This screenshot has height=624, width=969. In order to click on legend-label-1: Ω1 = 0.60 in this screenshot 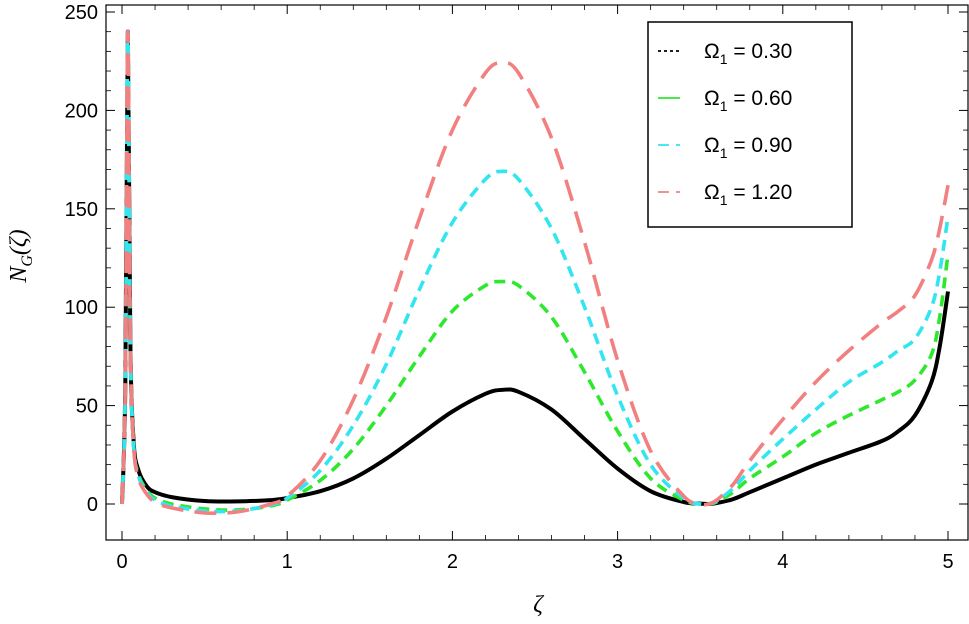, I will do `click(748, 100)`.